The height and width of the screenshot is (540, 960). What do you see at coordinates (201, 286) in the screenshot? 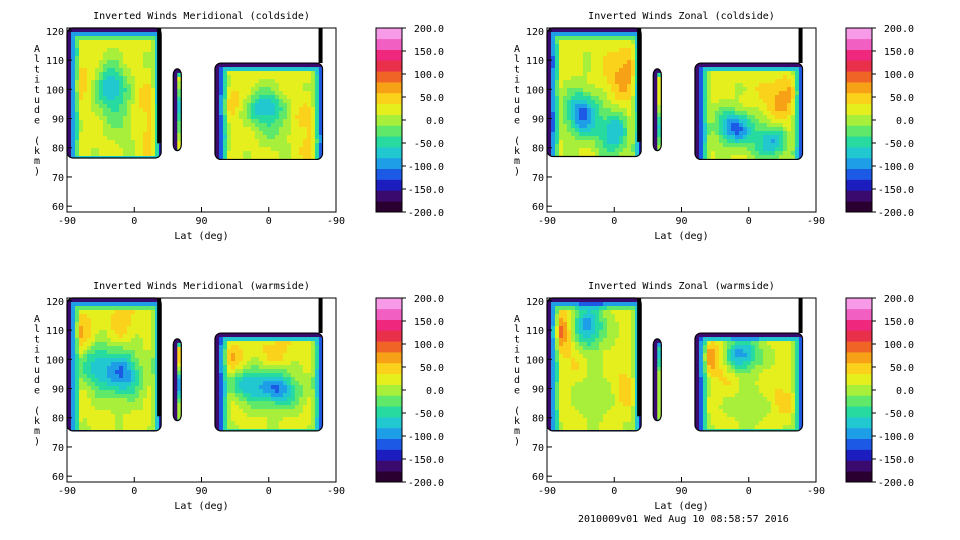
I see `chart-title: Inverted Winds Meridional (warmside)` at bounding box center [201, 286].